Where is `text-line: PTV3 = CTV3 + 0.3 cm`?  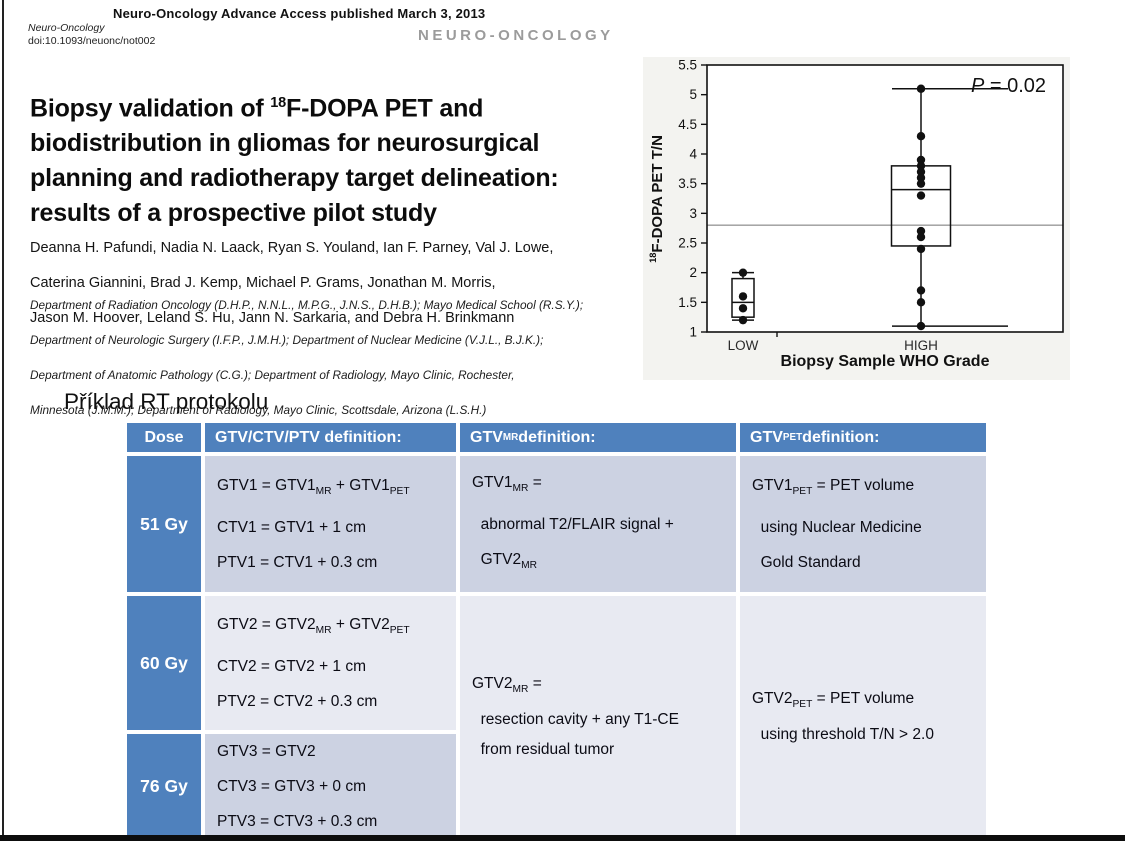 text-line: PTV3 = CTV3 + 0.3 cm is located at coordinates (297, 821).